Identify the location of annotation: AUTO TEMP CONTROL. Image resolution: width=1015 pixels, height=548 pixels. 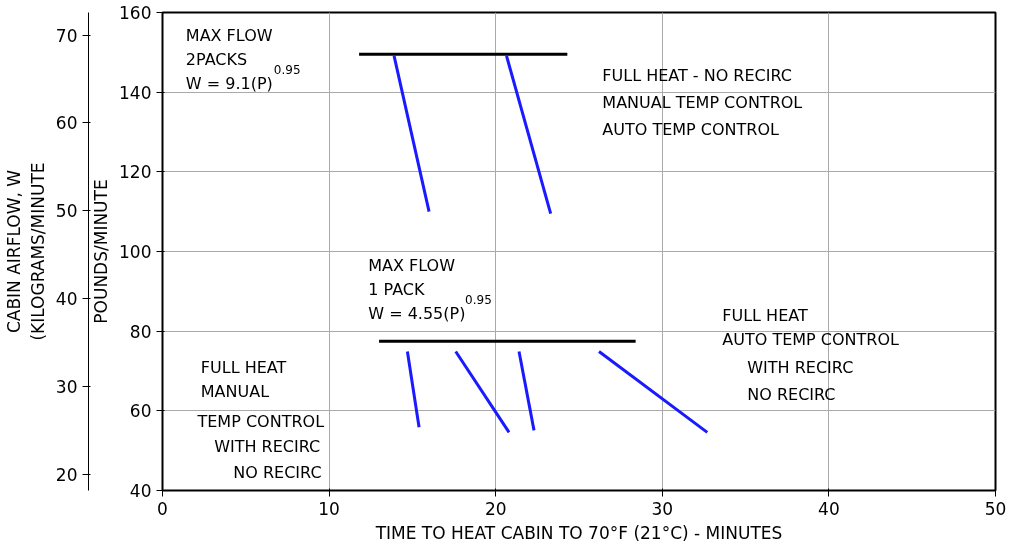
(691, 130).